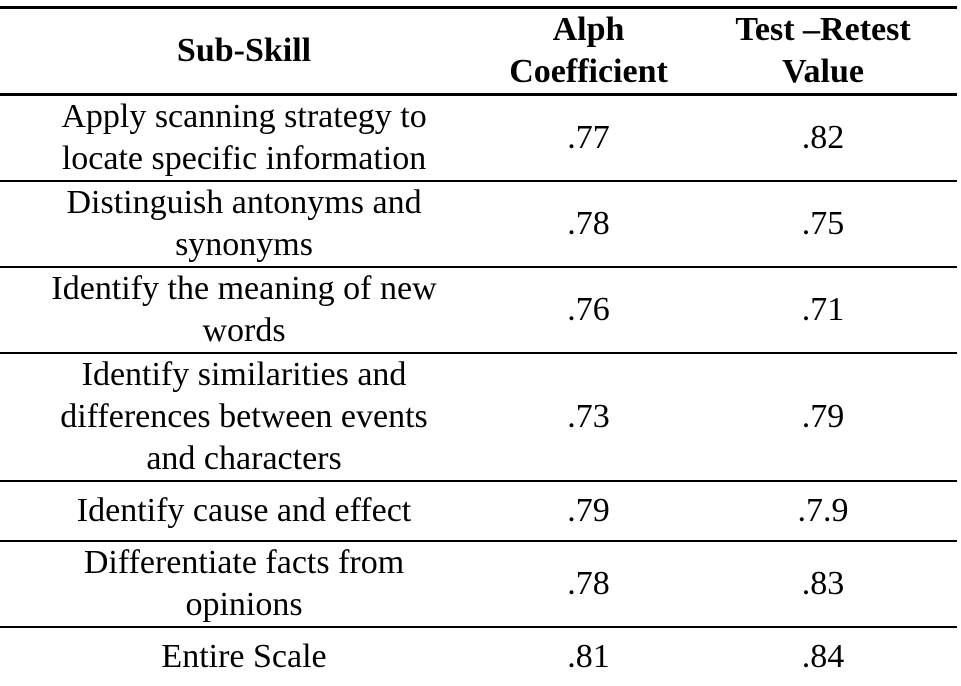 The height and width of the screenshot is (686, 961). Describe the element at coordinates (244, 511) in the screenshot. I see `skill-cell: Identify cause and effect` at that location.